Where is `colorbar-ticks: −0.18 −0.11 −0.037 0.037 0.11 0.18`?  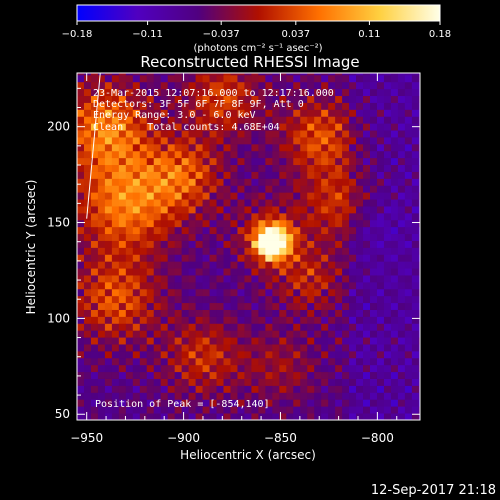 colorbar-ticks: −0.18 −0.11 −0.037 0.037 0.11 0.18 is located at coordinates (256, 30).